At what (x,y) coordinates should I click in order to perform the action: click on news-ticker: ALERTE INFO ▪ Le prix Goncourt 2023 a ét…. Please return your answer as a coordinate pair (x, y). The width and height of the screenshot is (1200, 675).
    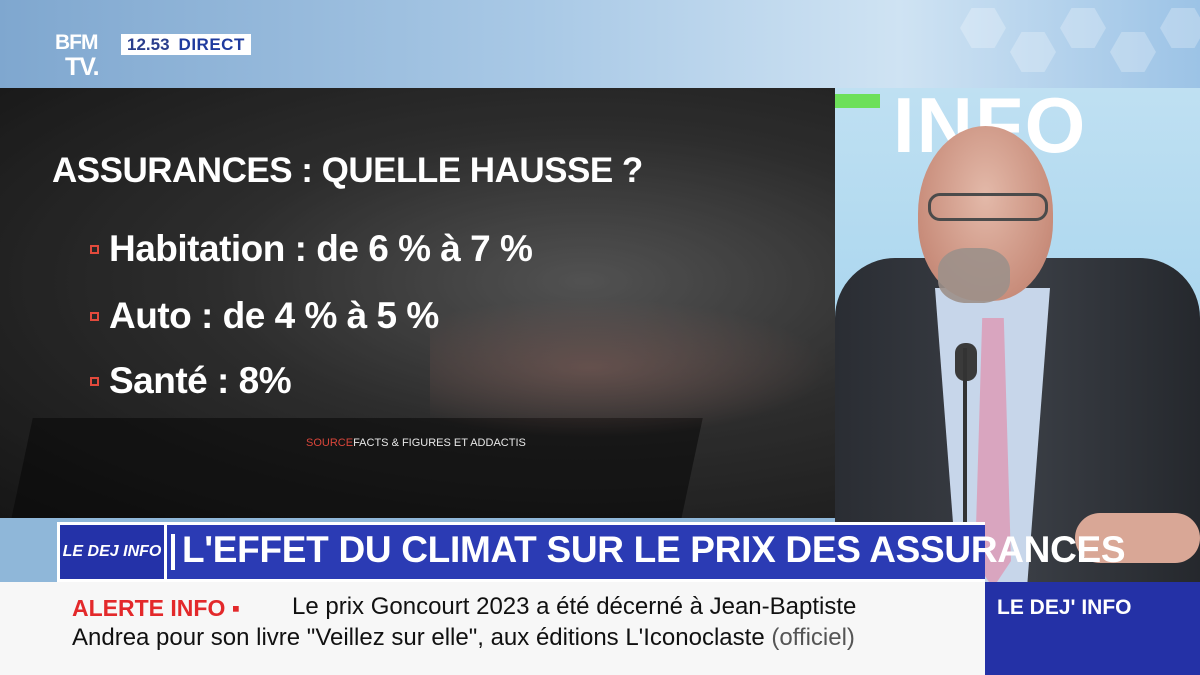
    Looking at the image, I should click on (492, 628).